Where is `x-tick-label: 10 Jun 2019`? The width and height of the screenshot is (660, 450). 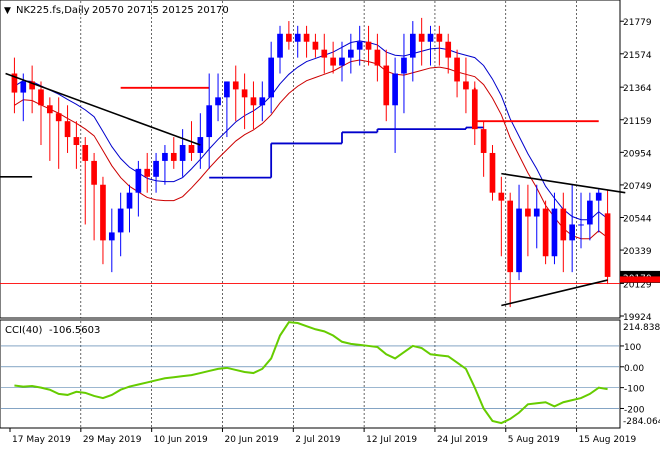
x-tick-label: 10 Jun 2019 is located at coordinates (181, 440).